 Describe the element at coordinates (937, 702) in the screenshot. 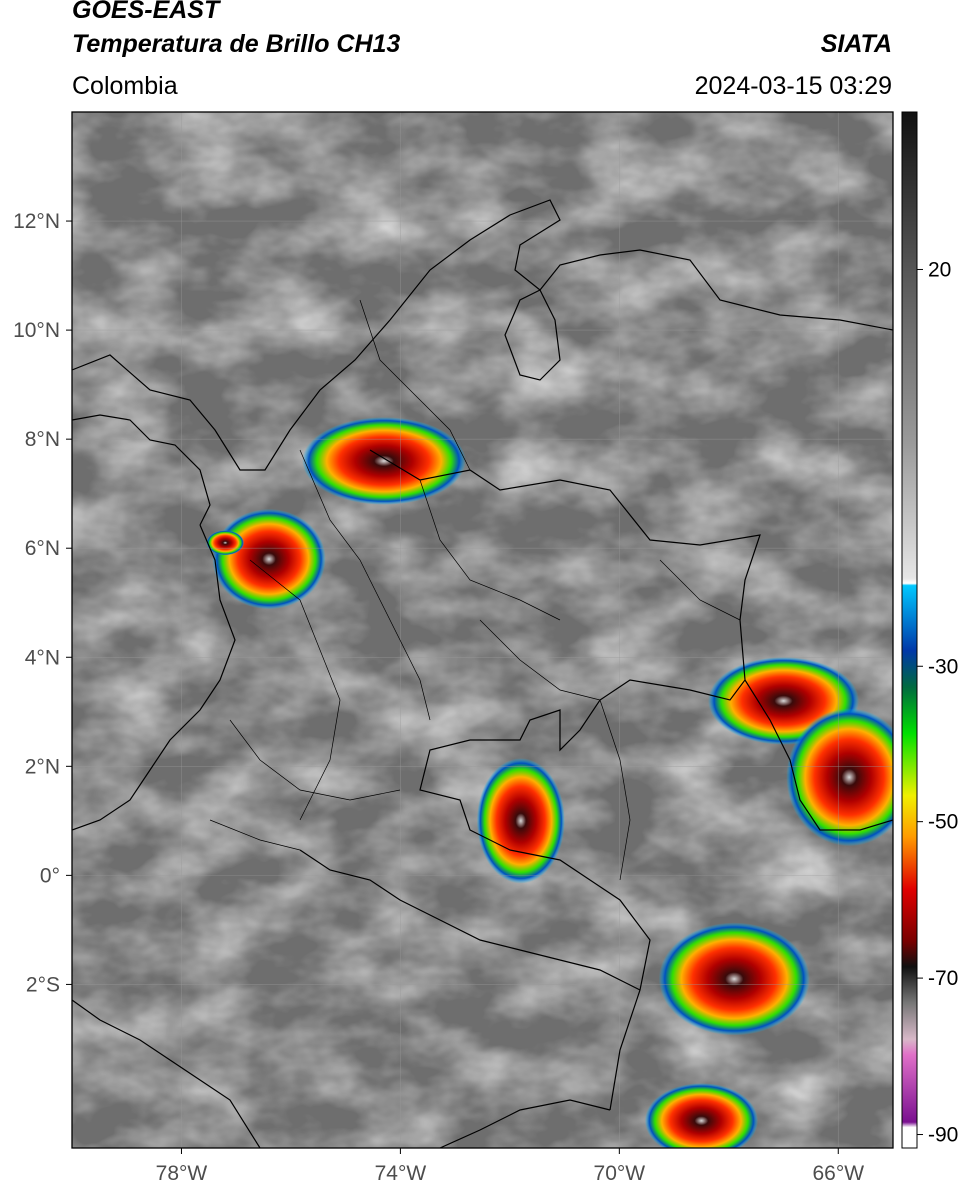

I see `colorbar-ticks: 20 -30 -50 -70 -90` at that location.